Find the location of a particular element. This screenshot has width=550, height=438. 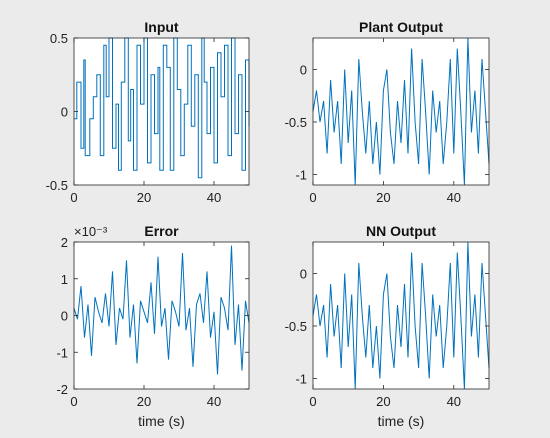

subplot-title: Input is located at coordinates (161, 27).